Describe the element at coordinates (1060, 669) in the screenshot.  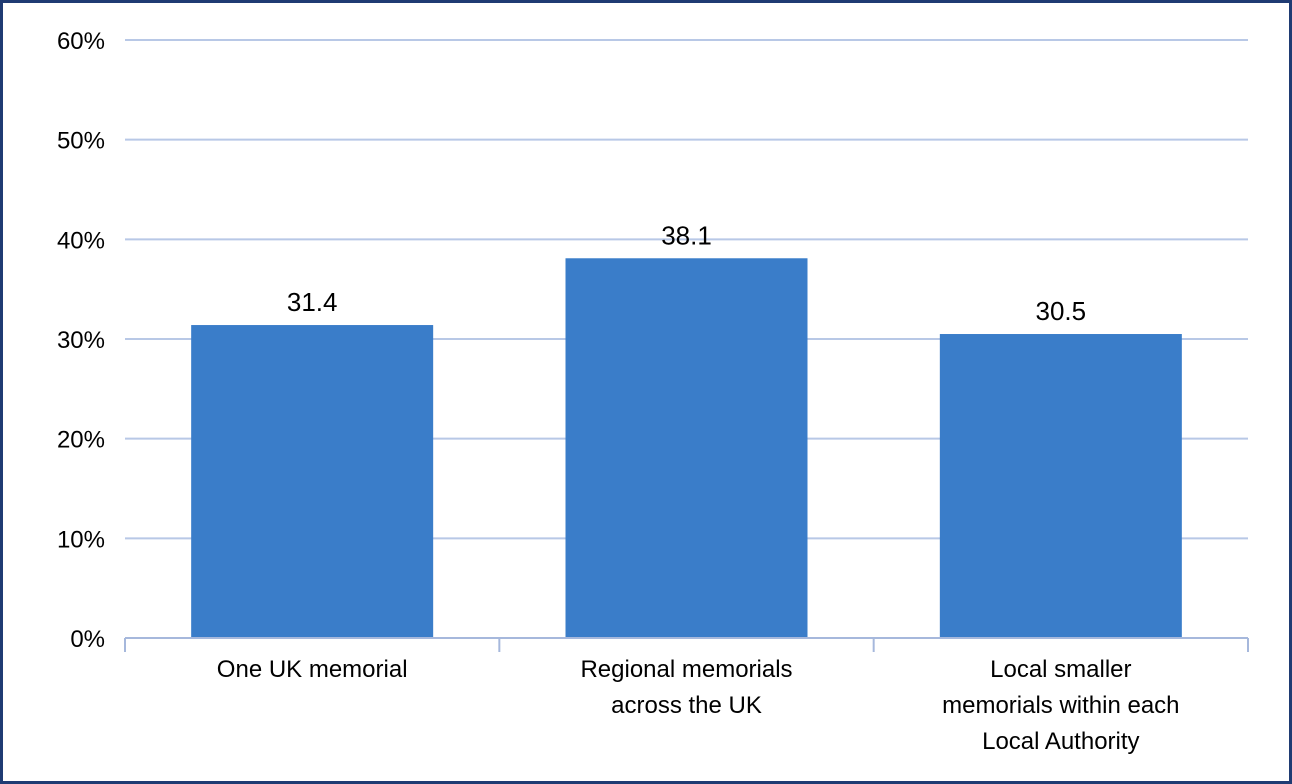
I see `x-tick-label-line: Local smaller` at that location.